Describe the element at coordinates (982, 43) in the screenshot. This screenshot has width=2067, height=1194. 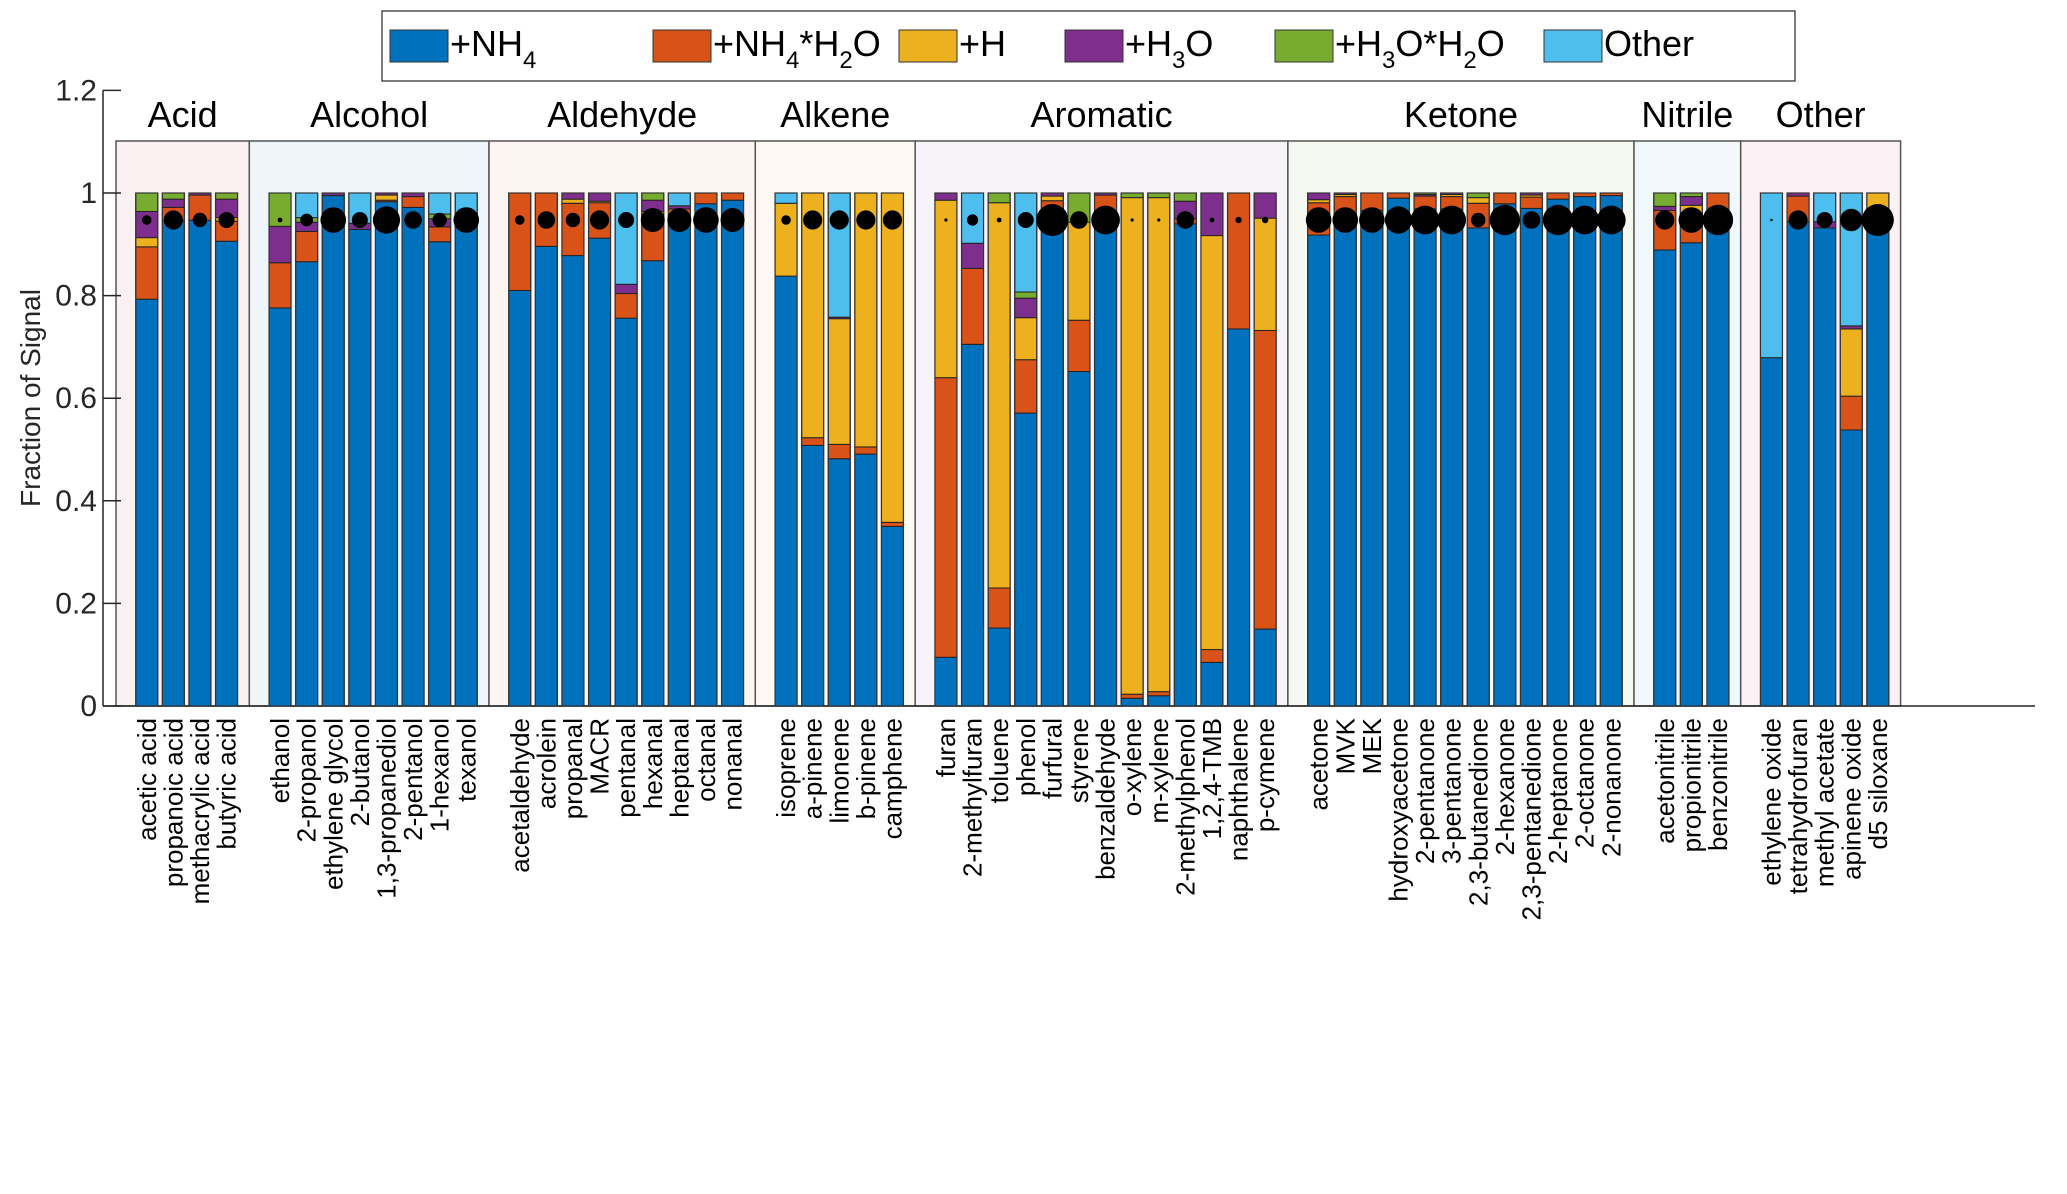
I see `legend-label: +H` at that location.